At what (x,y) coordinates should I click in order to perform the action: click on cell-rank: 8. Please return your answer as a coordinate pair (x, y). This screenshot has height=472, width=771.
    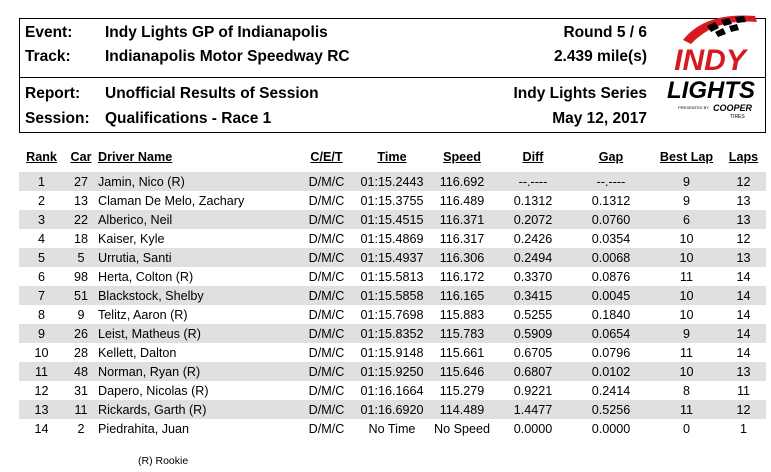
    Looking at the image, I should click on (41, 314).